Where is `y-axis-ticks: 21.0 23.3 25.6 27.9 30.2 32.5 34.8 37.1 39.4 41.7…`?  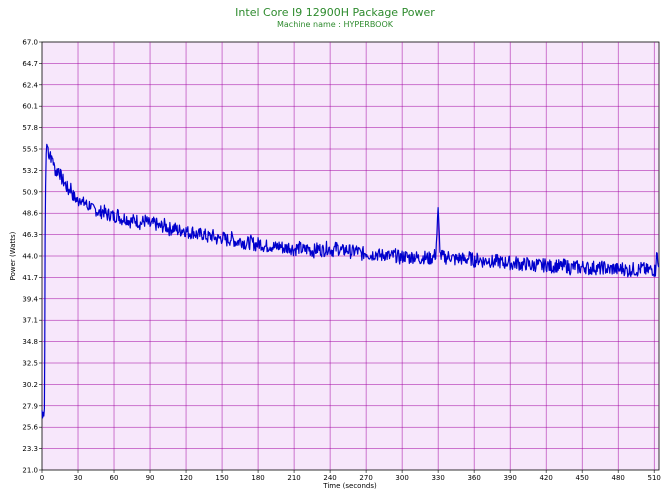 y-axis-ticks: 21.0 23.3 25.6 27.9 30.2 32.5 34.8 37.1 39.4 41.7… is located at coordinates (32, 257).